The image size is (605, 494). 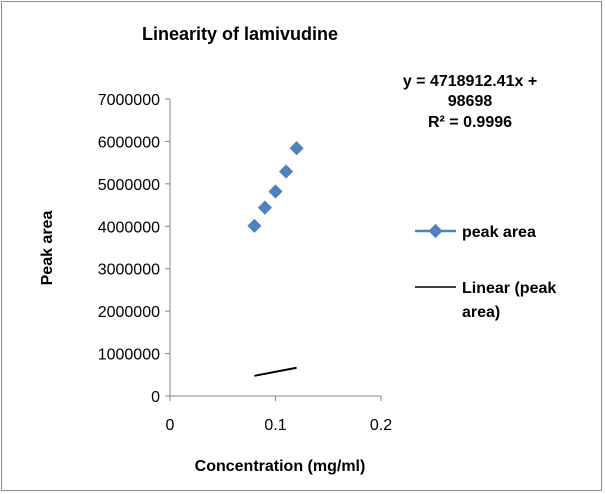 I want to click on legend-label: Linear (peak, so click(x=509, y=288).